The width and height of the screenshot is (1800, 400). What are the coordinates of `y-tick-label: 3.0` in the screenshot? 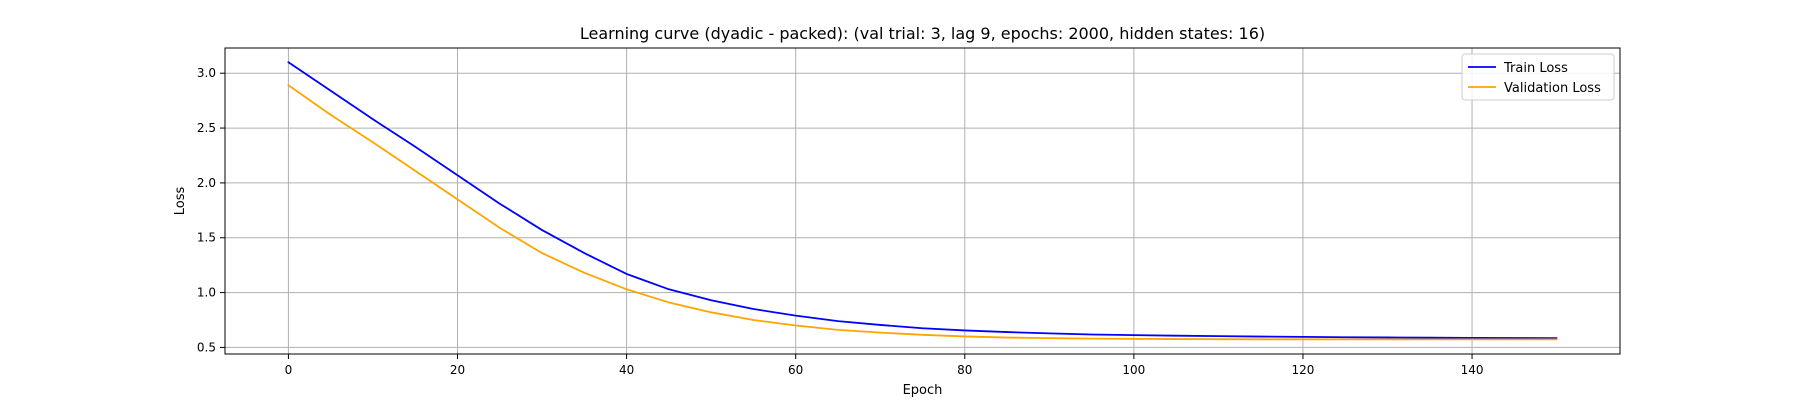 It's located at (206, 73).